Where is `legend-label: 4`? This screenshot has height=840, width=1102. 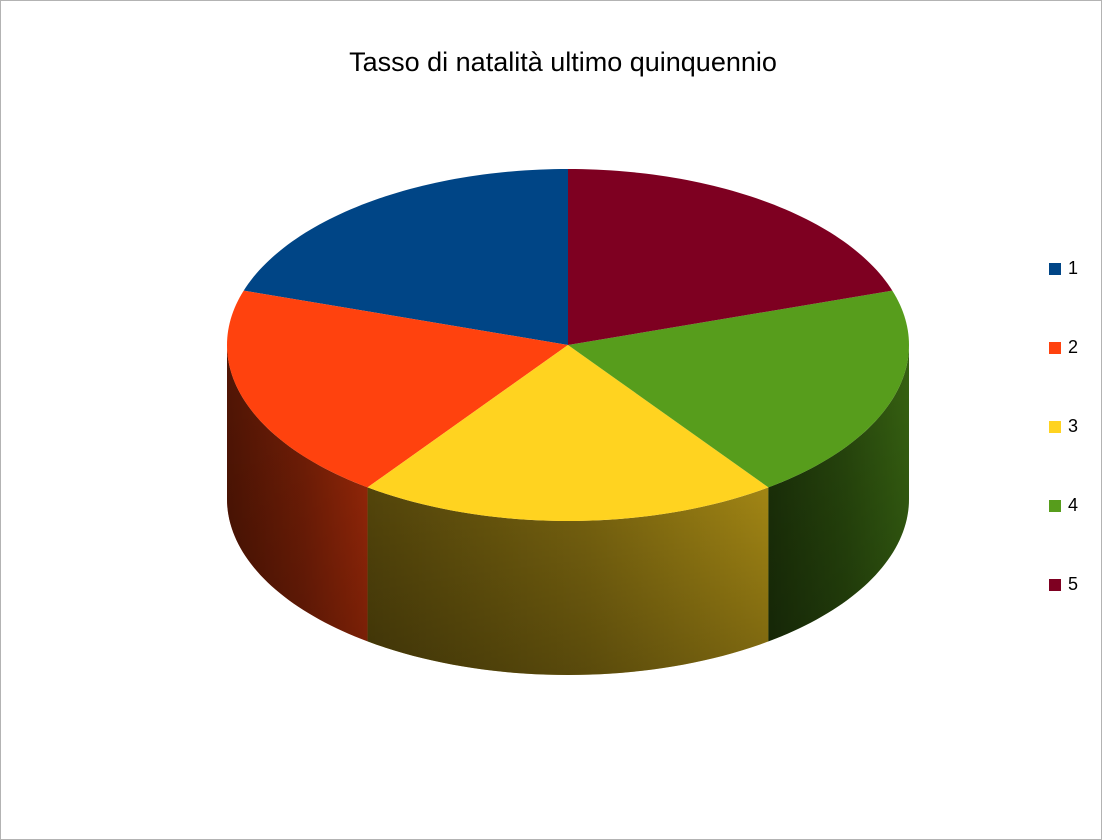 legend-label: 4 is located at coordinates (1073, 505).